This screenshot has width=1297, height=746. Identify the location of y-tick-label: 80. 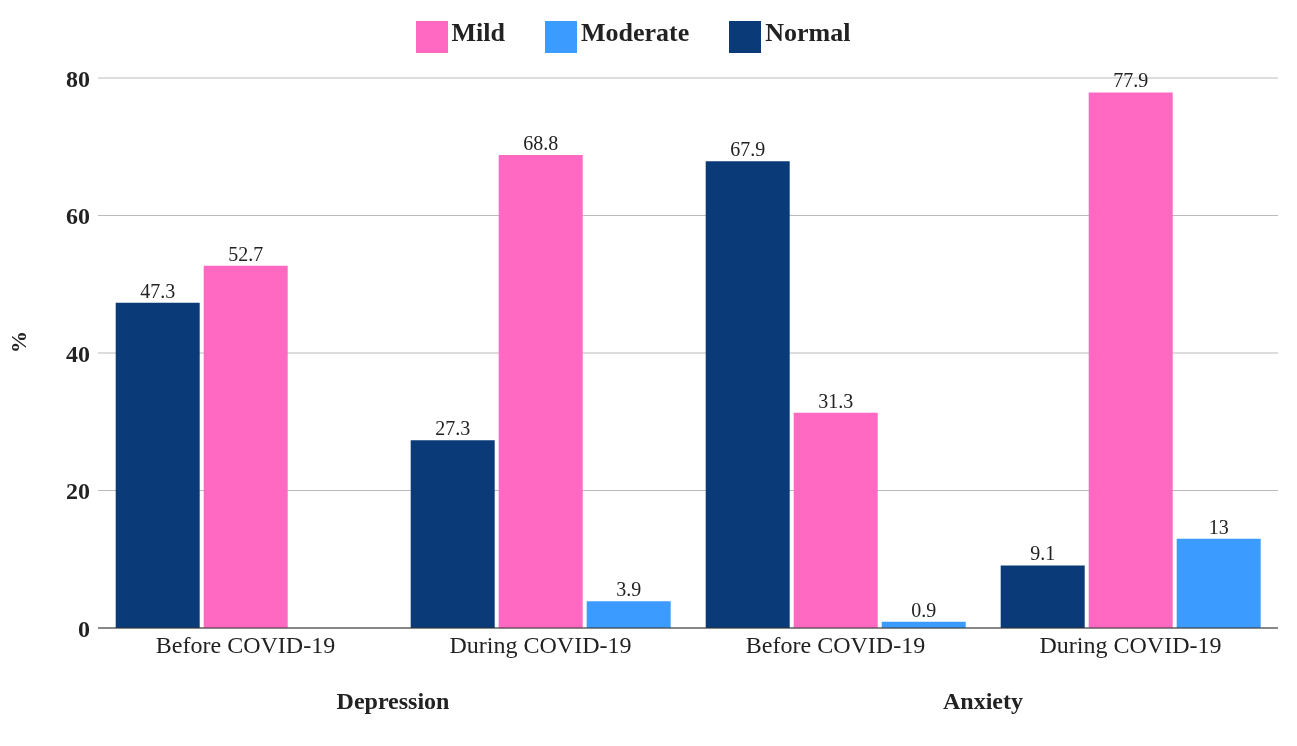
(78, 78).